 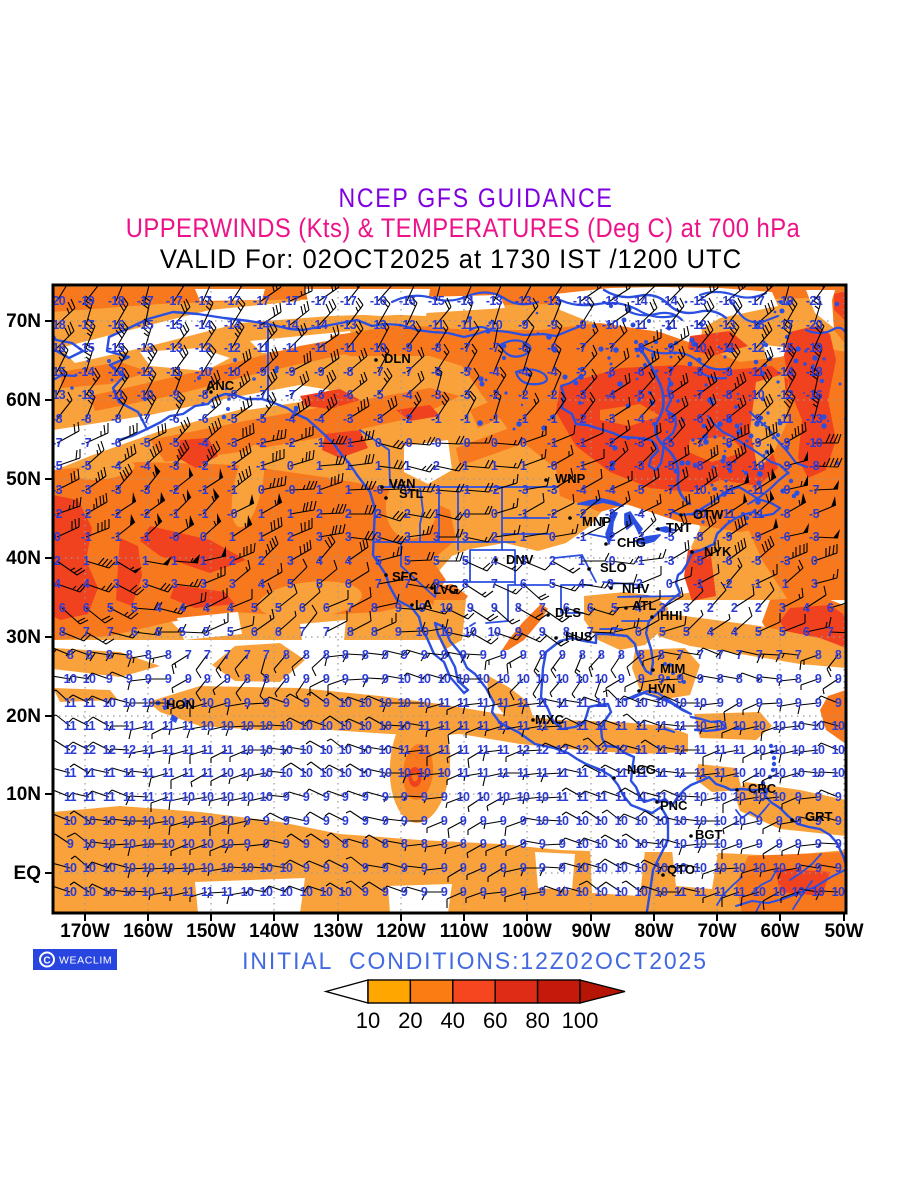 What do you see at coordinates (465, 443) in the screenshot?
I see `svg-text: -0` at bounding box center [465, 443].